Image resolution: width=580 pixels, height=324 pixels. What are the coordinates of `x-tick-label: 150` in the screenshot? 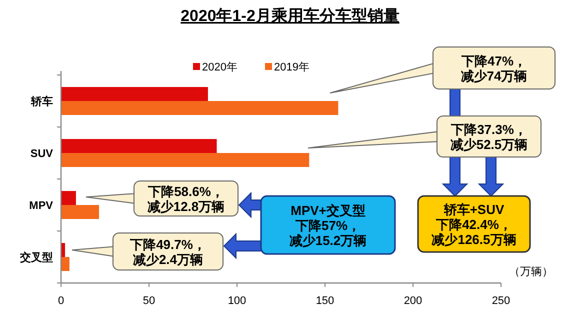 It's located at (325, 301).